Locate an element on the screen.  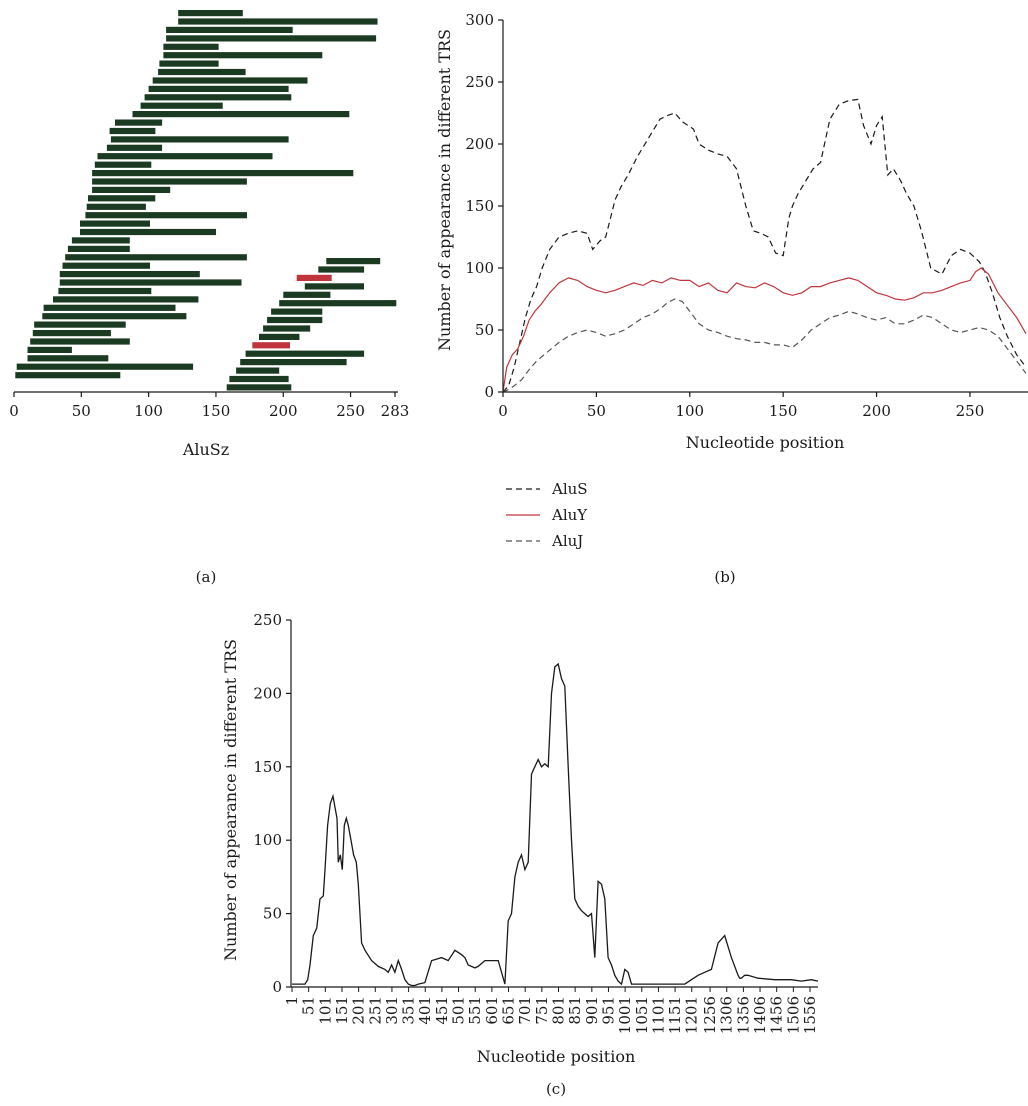
panel-c-x-tick-label: 1556 is located at coordinates (810, 1015).